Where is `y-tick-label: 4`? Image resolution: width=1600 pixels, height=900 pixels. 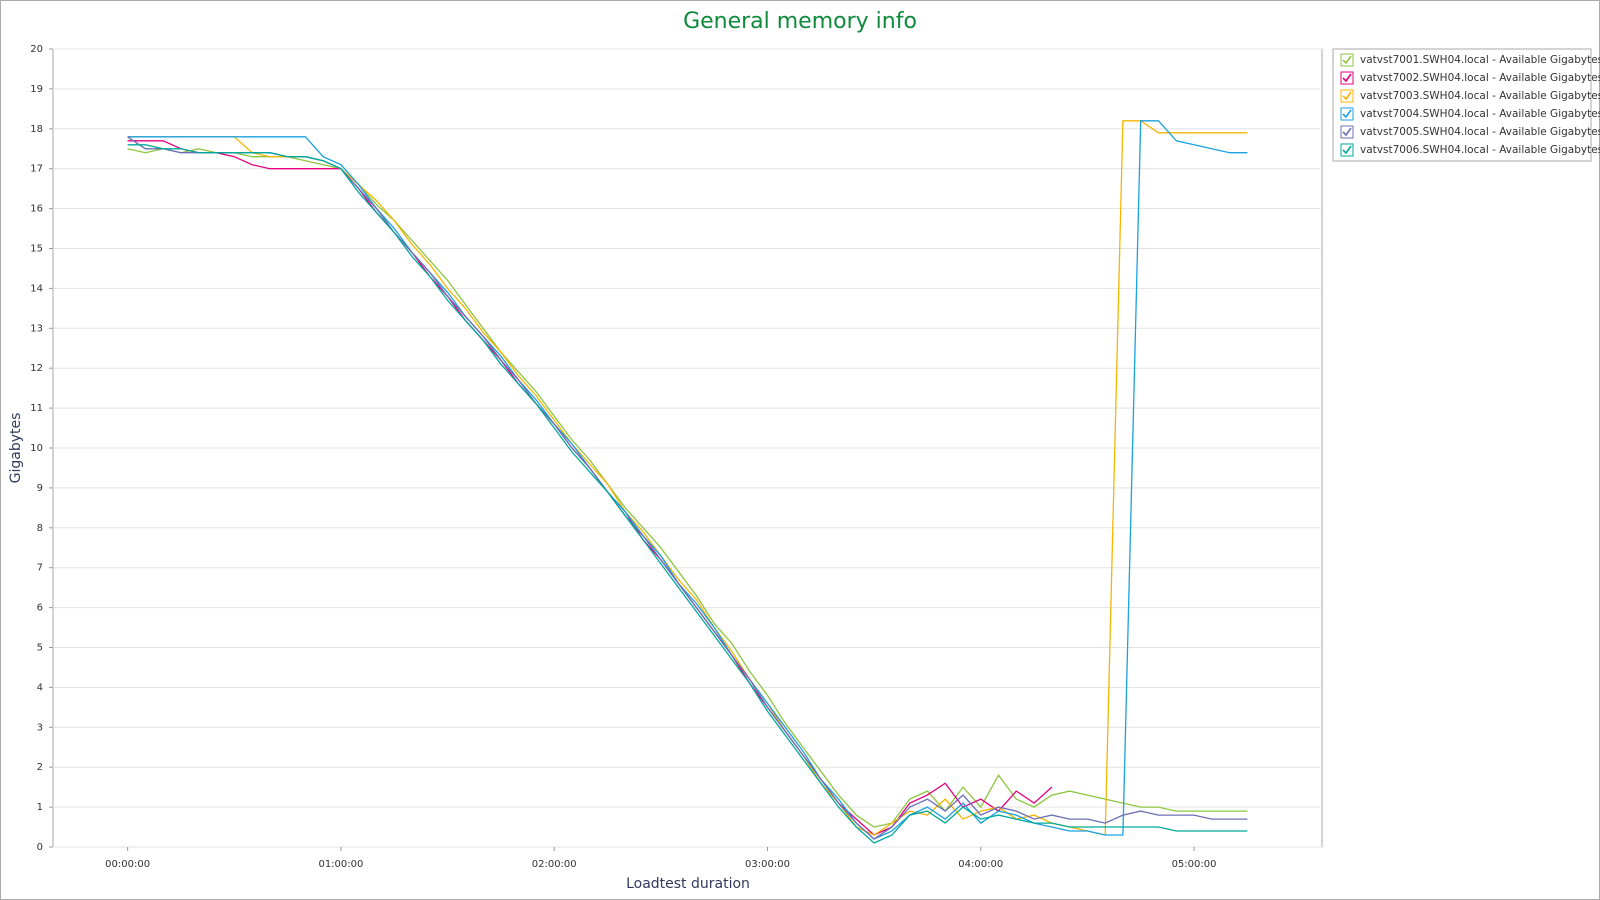 y-tick-label: 4 is located at coordinates (40, 687).